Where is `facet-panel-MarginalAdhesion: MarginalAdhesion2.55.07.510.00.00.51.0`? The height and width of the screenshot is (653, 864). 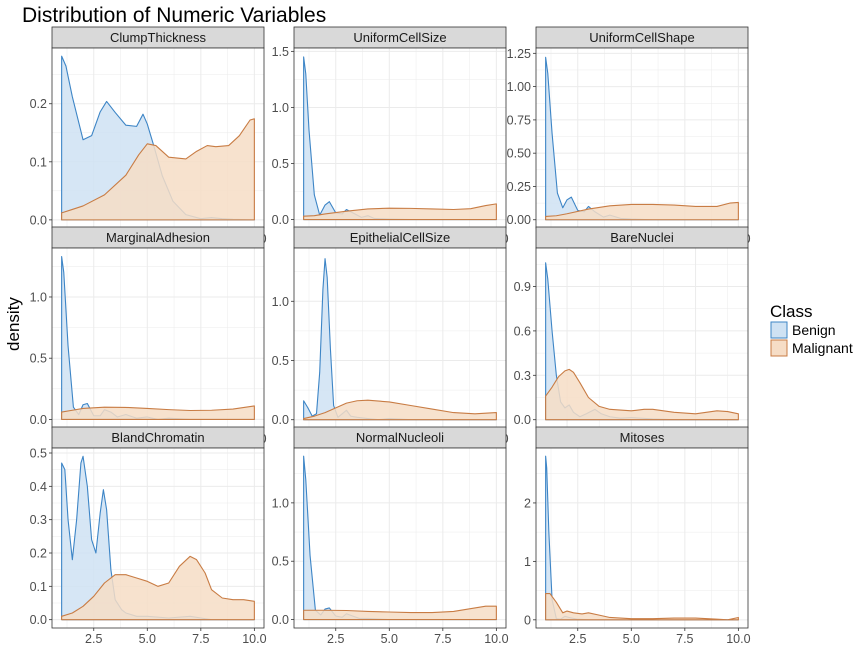
facet-panel-MarginalAdhesion: MarginalAdhesion2.55.07.510.00.00.51.0 is located at coordinates (148, 336).